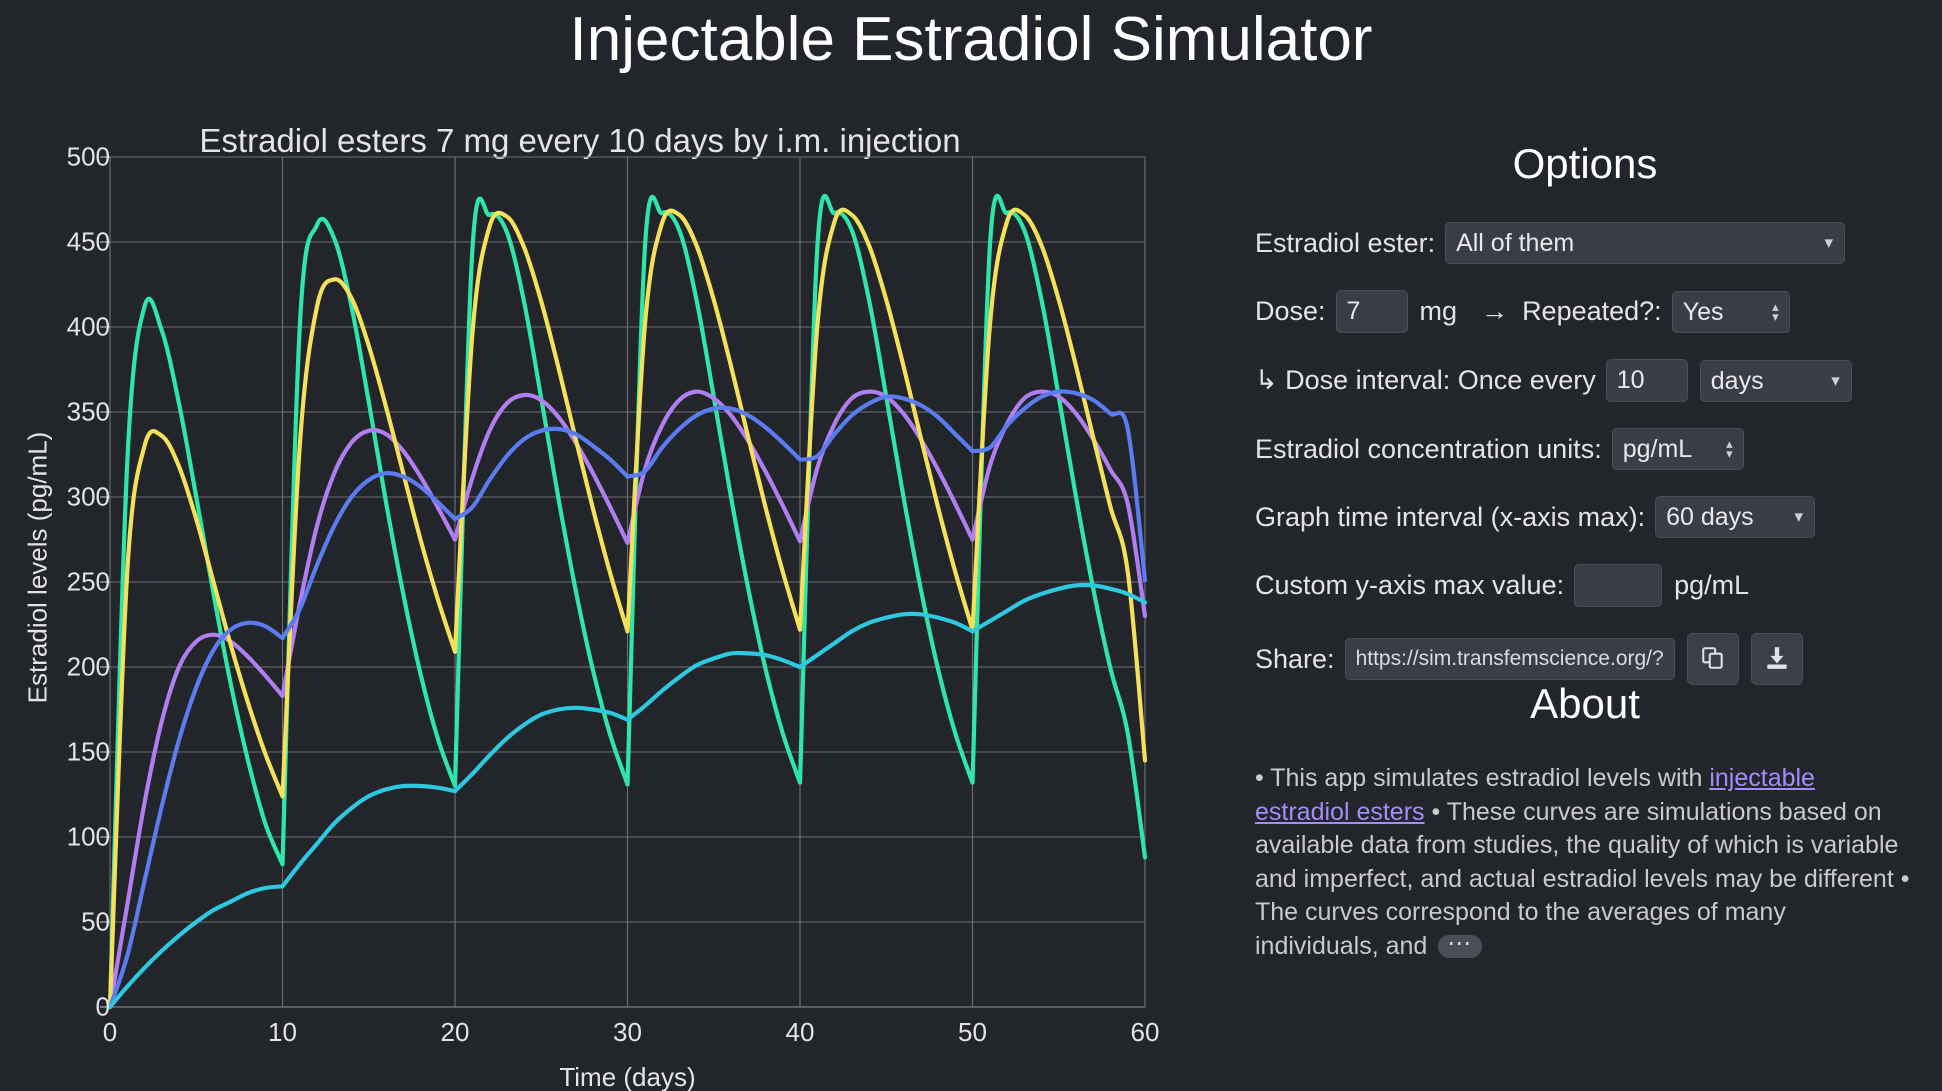 The height and width of the screenshot is (1091, 1942). I want to click on copy-icon, so click(1713, 659).